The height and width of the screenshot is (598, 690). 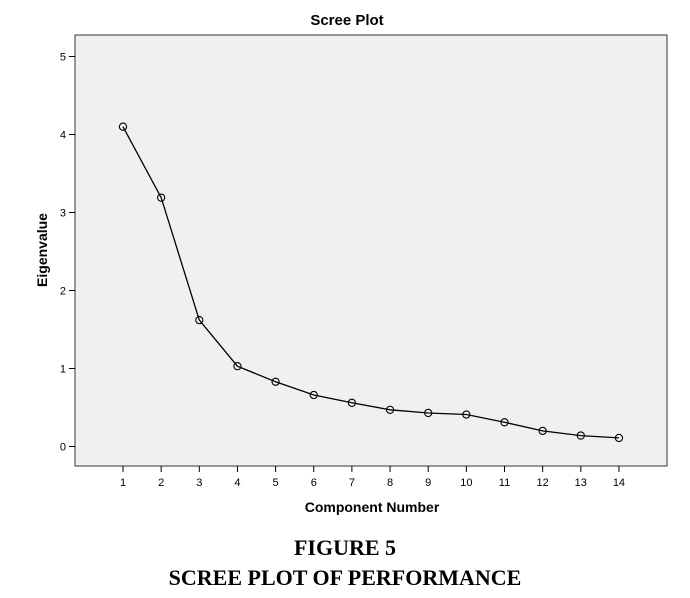 What do you see at coordinates (352, 483) in the screenshot?
I see `x-tick-label: 7` at bounding box center [352, 483].